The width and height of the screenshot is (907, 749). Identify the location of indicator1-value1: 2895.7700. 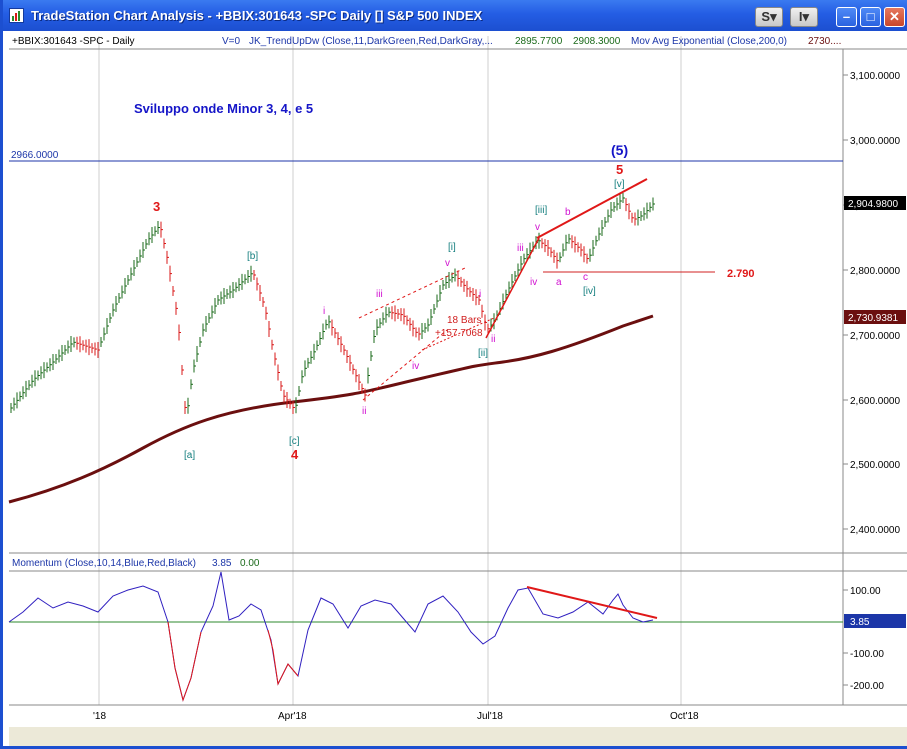
(539, 41).